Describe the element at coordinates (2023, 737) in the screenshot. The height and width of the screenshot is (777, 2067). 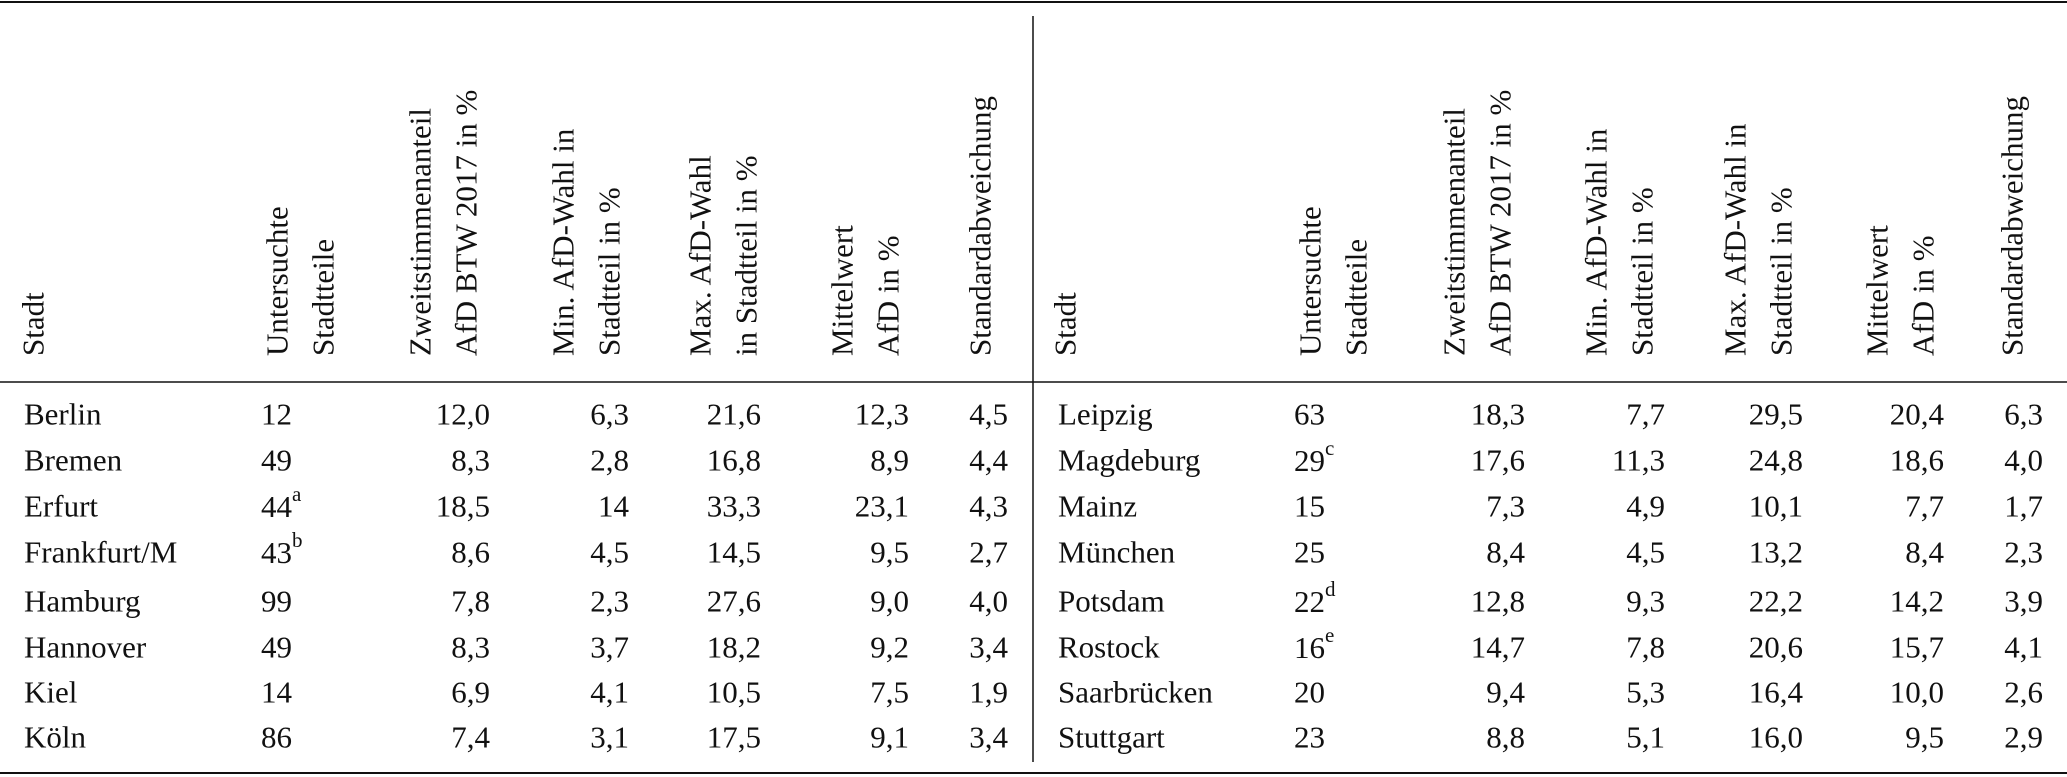
I see `cell: 2,9` at that location.